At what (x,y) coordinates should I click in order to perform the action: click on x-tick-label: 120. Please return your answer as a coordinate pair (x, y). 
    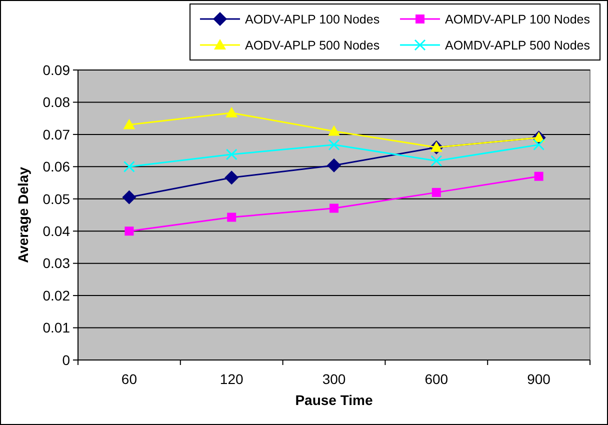
    Looking at the image, I should click on (232, 379).